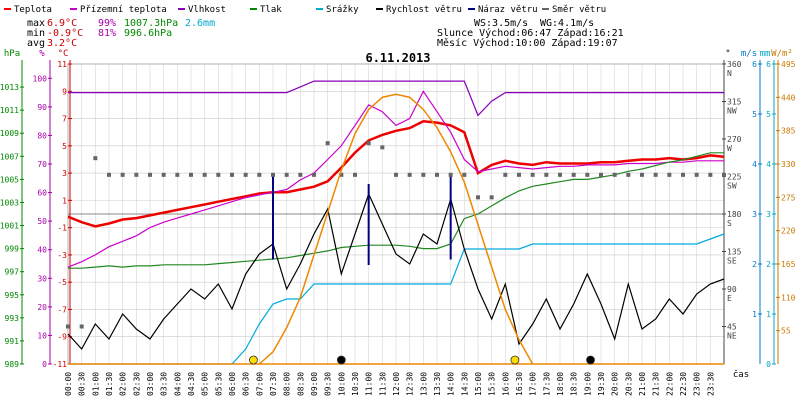 The image size is (800, 400). I want to click on unit-ms: m/s, so click(749, 54).